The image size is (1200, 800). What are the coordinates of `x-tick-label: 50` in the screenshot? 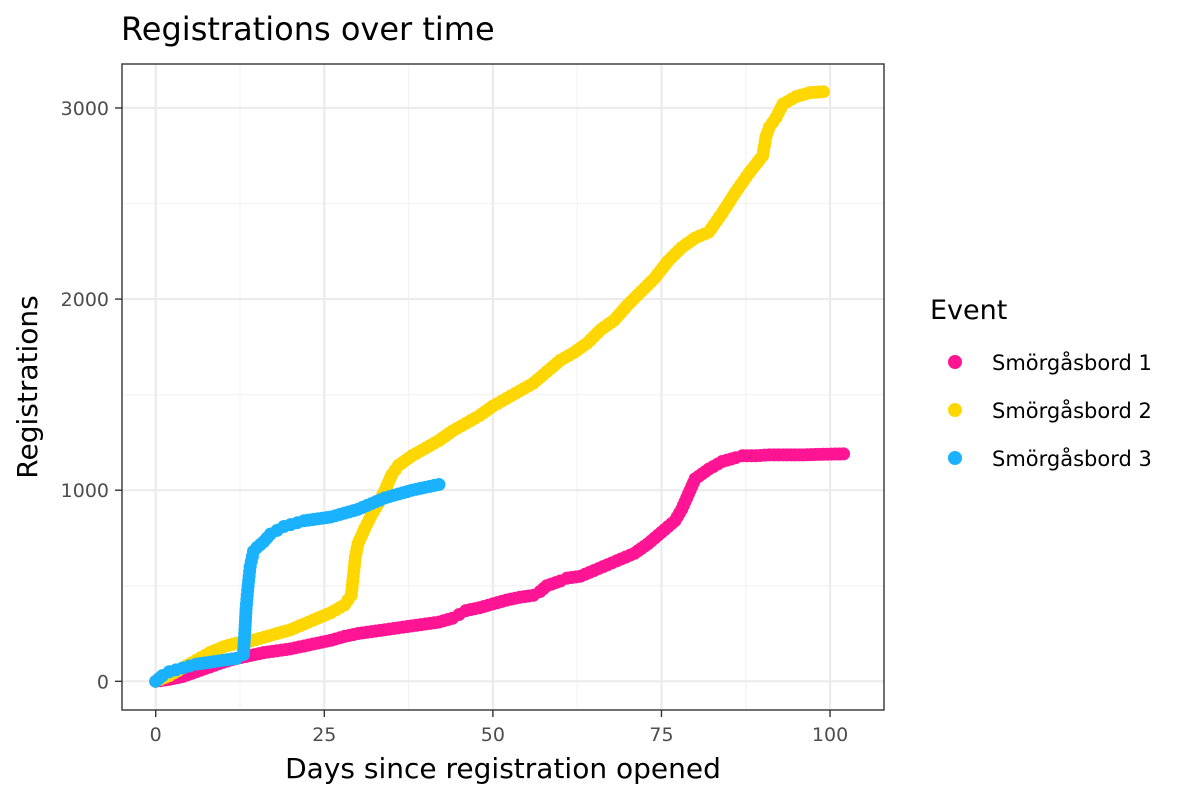 It's located at (493, 735).